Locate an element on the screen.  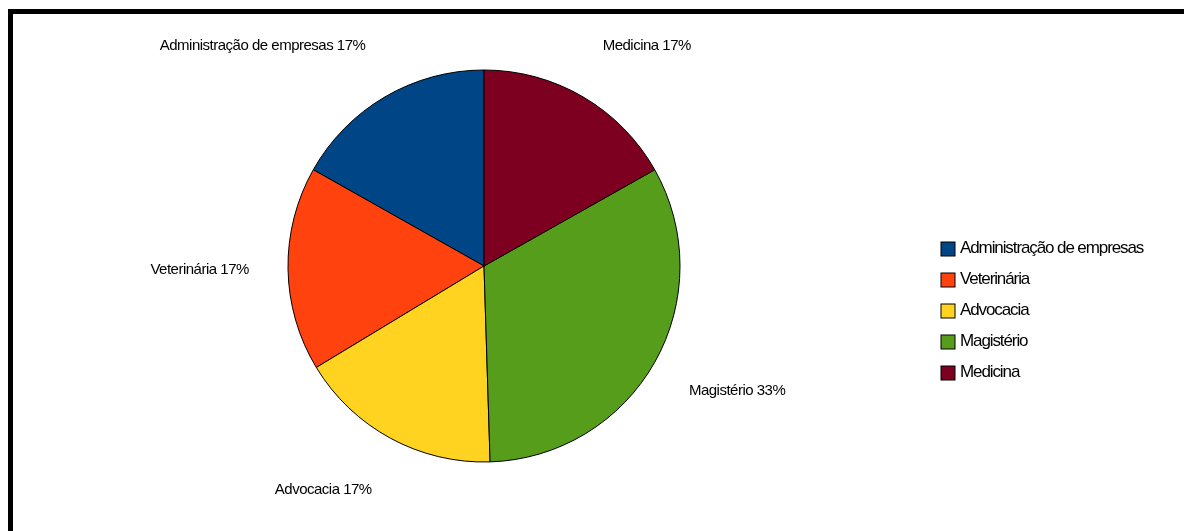
category-label: Magistério 33% is located at coordinates (737, 390).